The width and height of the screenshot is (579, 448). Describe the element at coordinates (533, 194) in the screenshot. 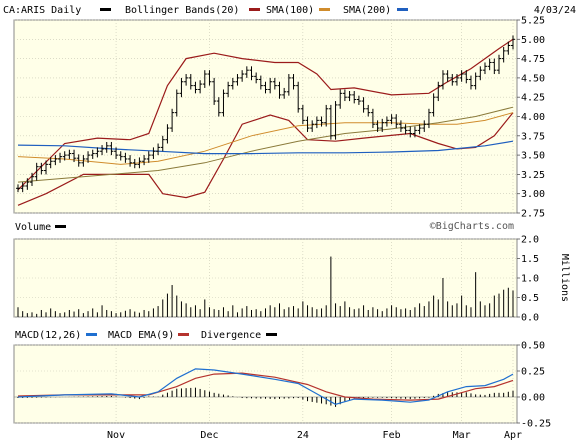

I see `y-tick-label: 3.00` at that location.